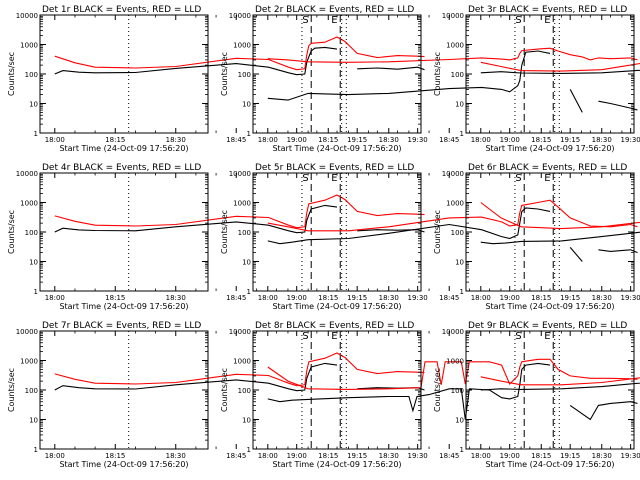 The image size is (640, 480). What do you see at coordinates (121, 168) in the screenshot?
I see `panel-title: Det 4r BLACK = Events, RED = LLD` at bounding box center [121, 168].